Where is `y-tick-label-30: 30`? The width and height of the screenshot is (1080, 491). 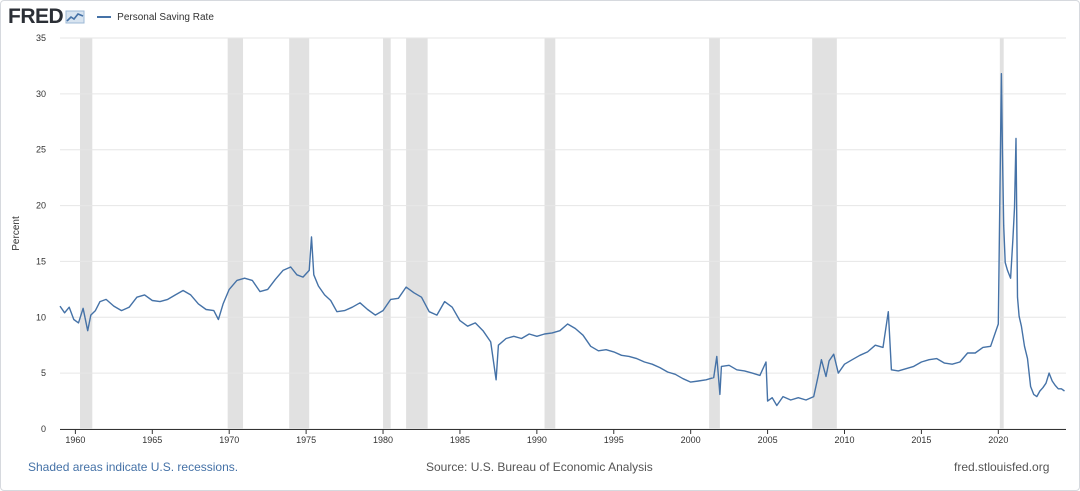 y-tick-label-30: 30 is located at coordinates (41, 94).